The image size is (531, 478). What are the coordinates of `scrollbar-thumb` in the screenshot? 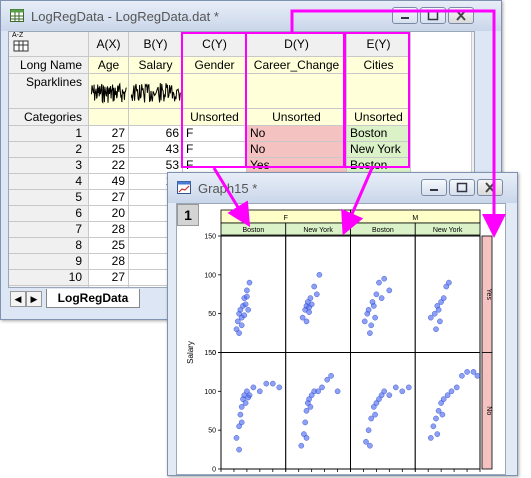 It's located at (474, 63).